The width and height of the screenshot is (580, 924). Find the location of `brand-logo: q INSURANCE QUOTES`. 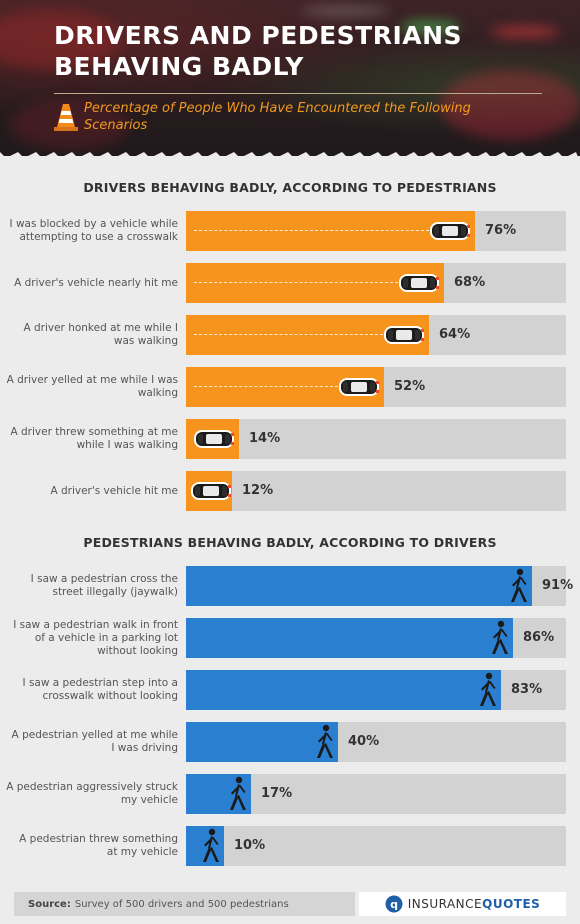

brand-logo: q INSURANCE QUOTES is located at coordinates (462, 904).